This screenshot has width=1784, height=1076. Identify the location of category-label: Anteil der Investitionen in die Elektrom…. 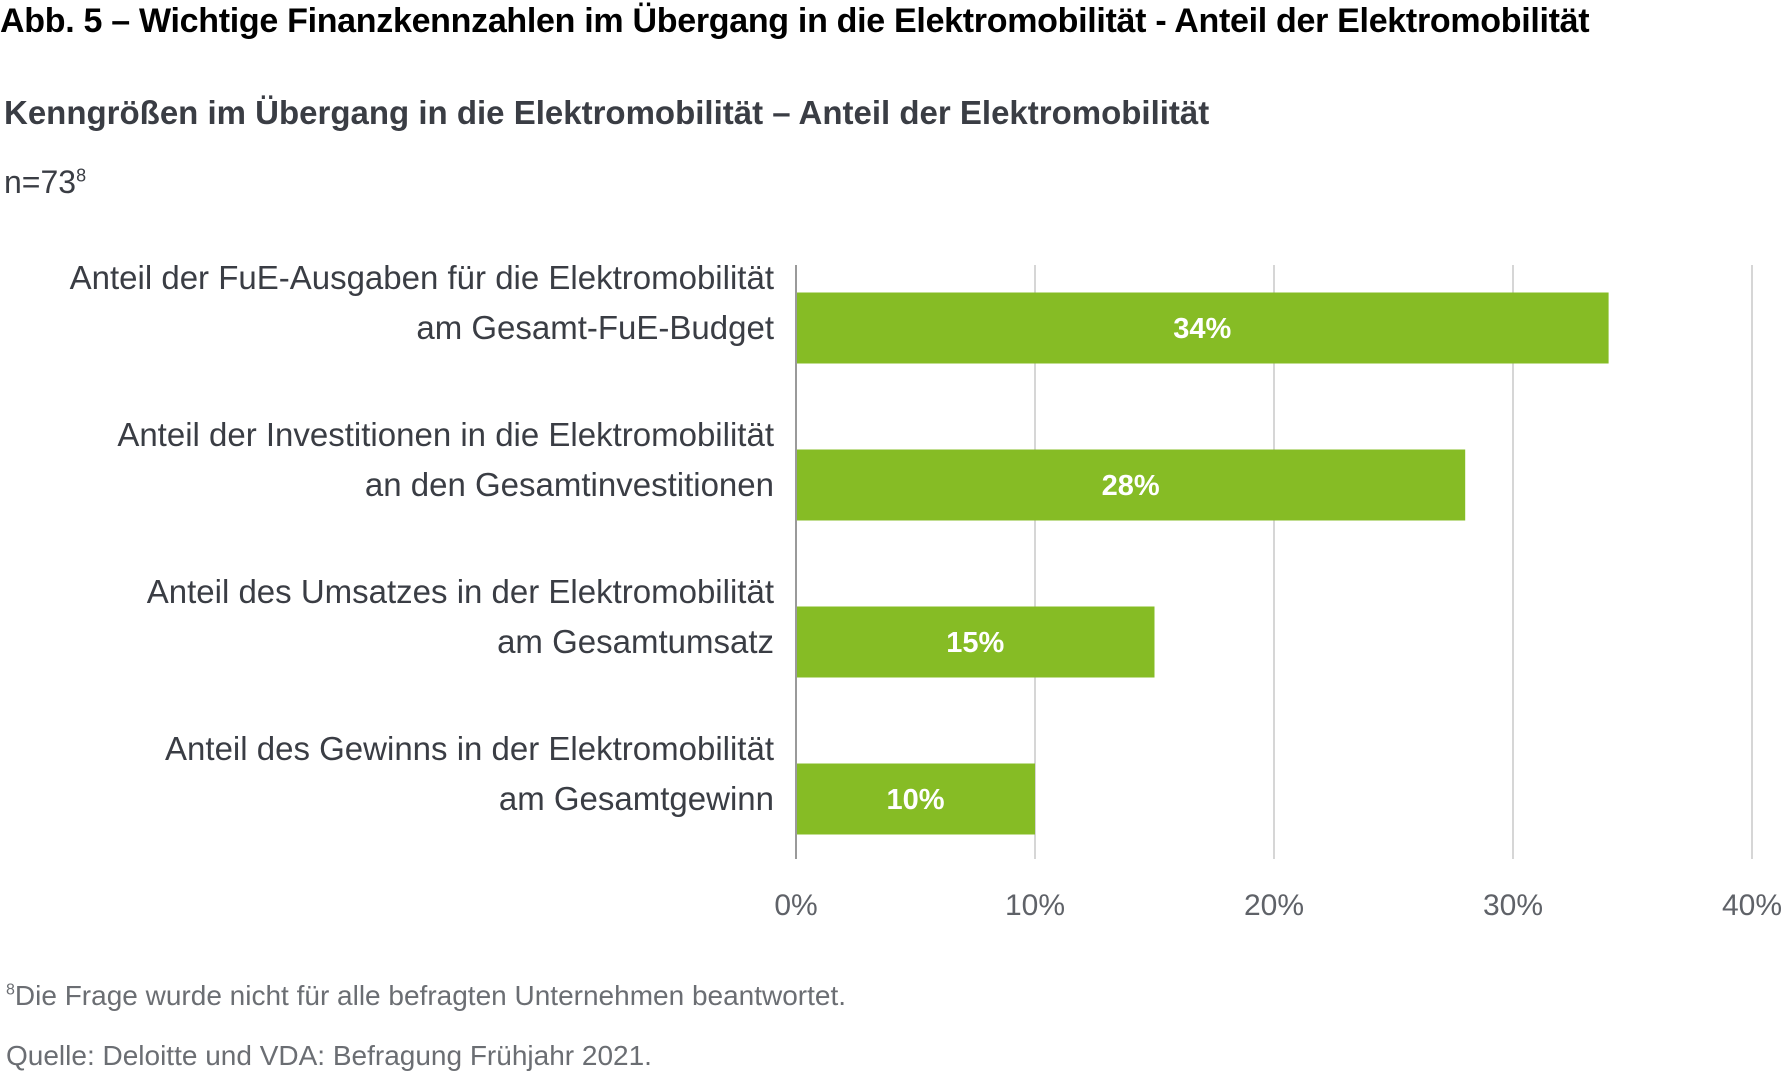
(445, 460).